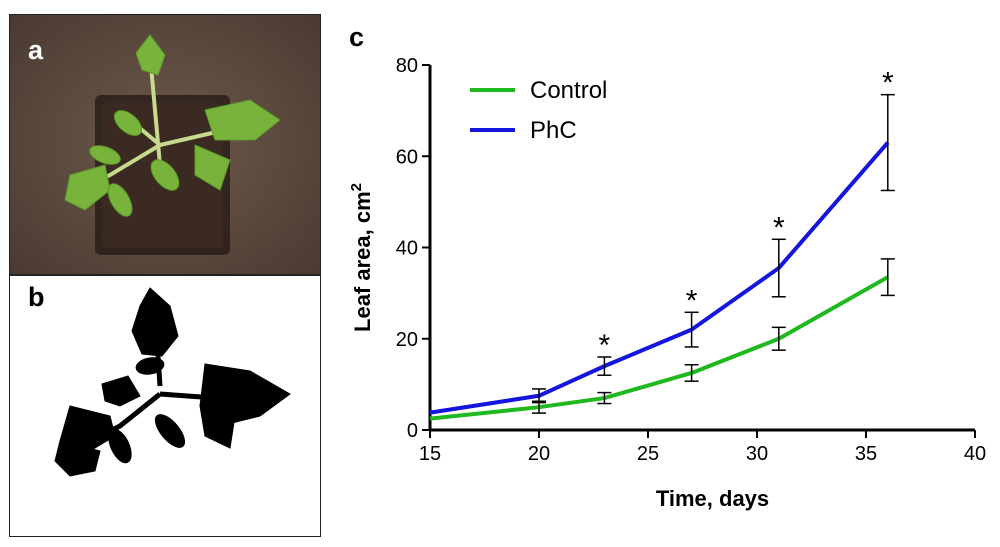 The width and height of the screenshot is (1000, 547). What do you see at coordinates (648, 454) in the screenshot?
I see `x-tick-label: 25` at bounding box center [648, 454].